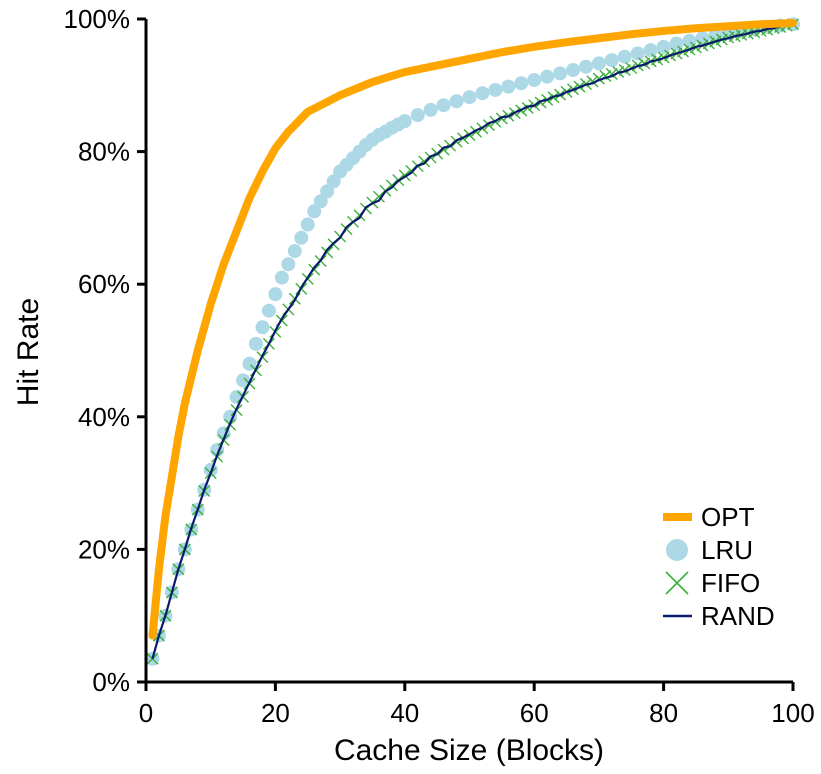  Describe the element at coordinates (727, 550) in the screenshot. I see `legend-label: LRU` at that location.